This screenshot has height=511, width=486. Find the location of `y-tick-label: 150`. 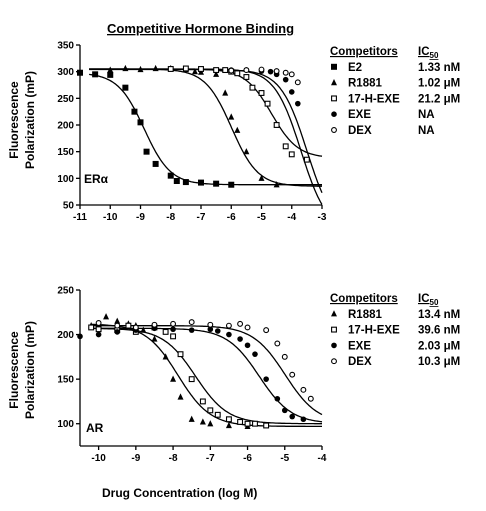

y-tick-label: 150 is located at coordinates (65, 380).